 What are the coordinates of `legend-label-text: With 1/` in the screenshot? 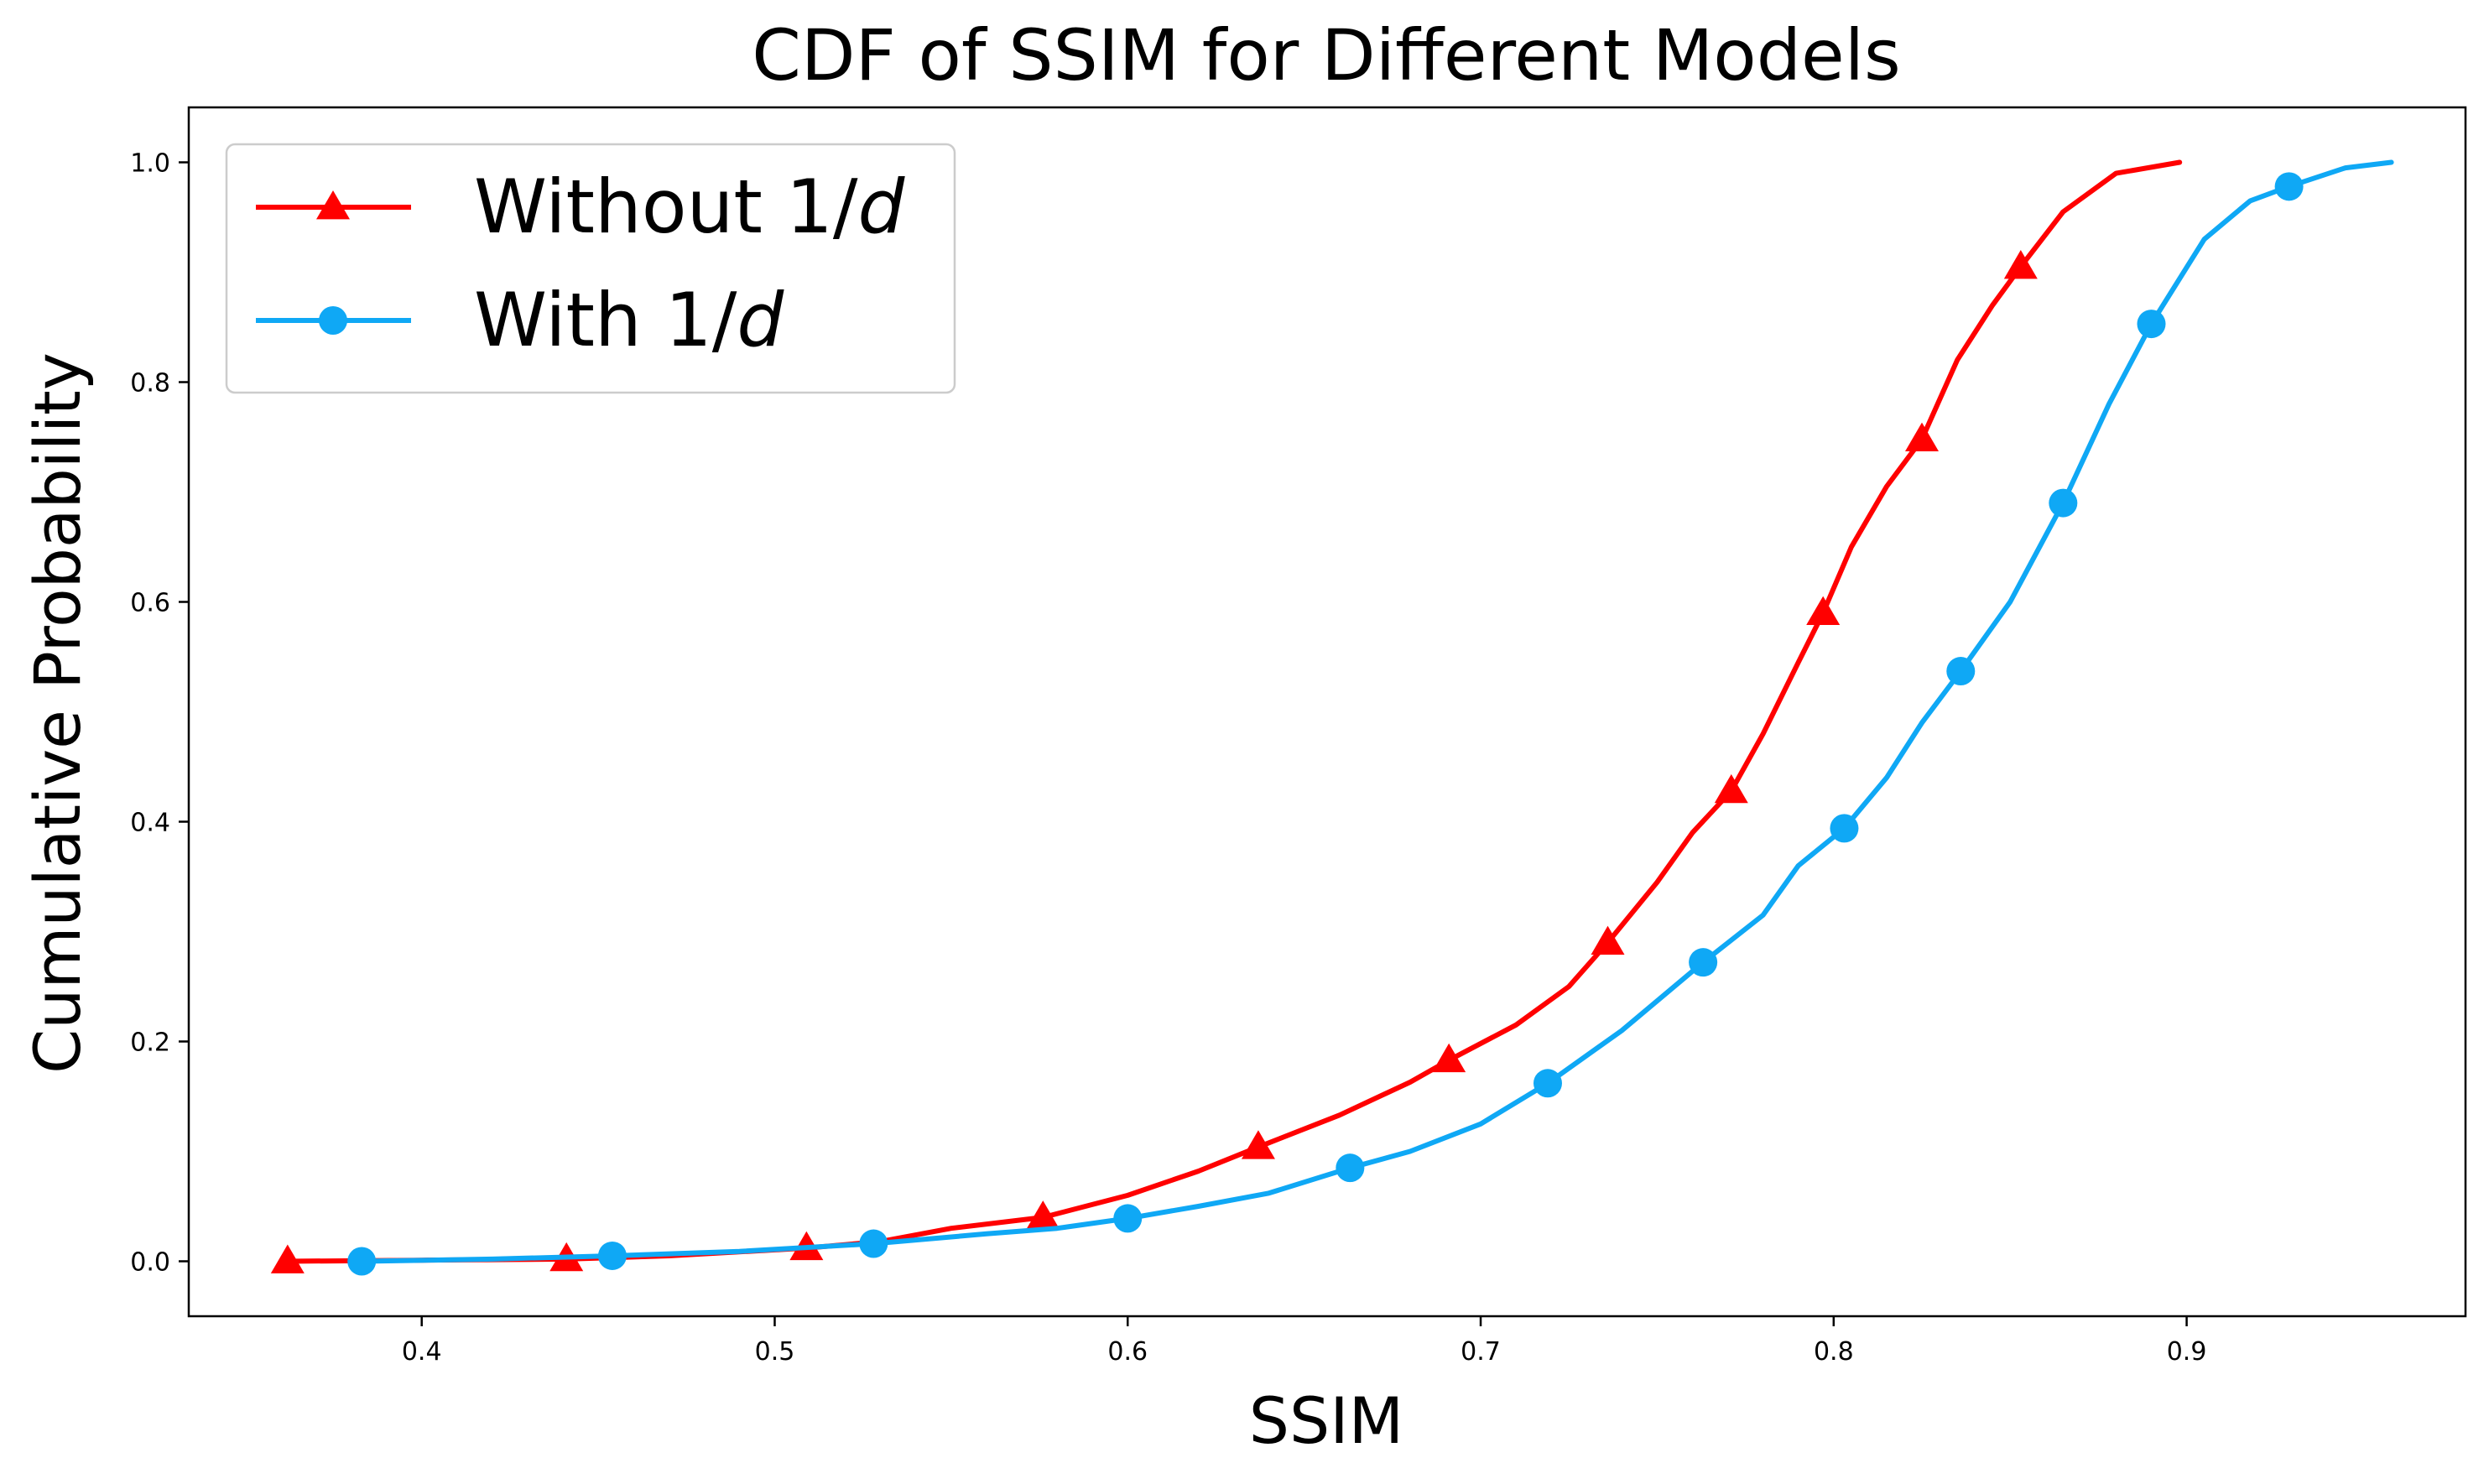 It's located at (605, 320).